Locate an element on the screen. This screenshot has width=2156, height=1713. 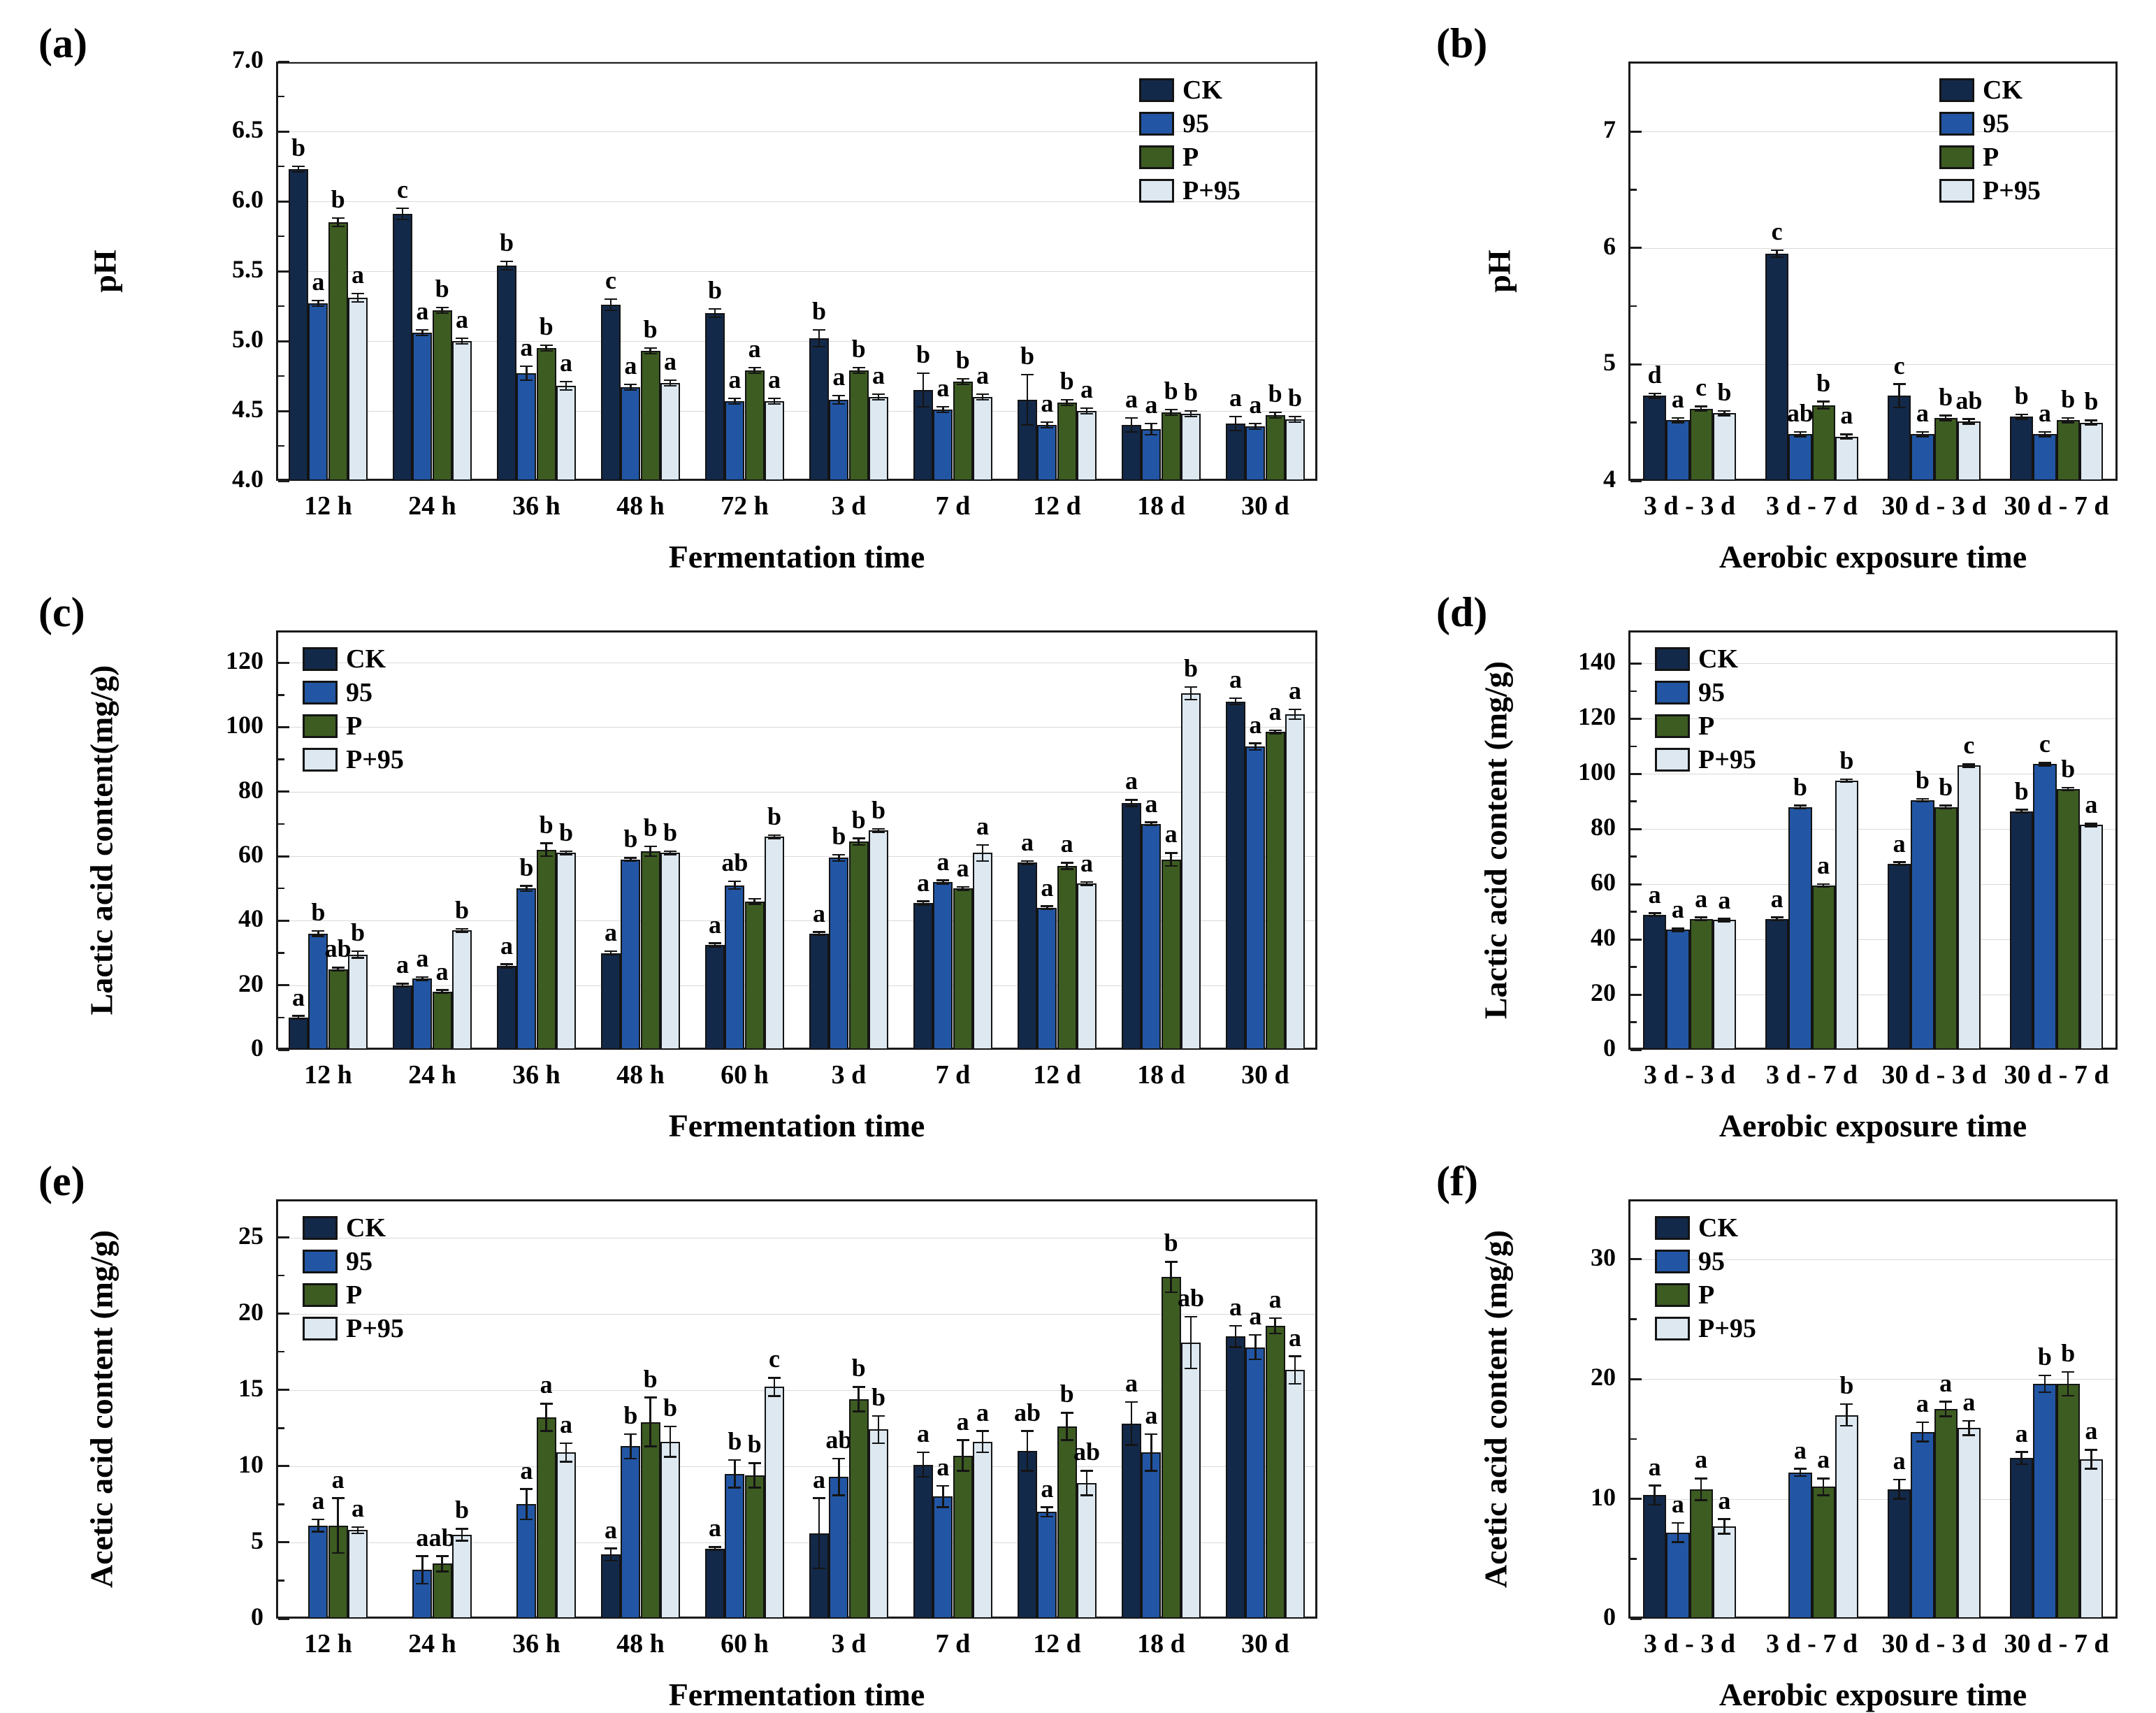
y-axis-label: pH is located at coordinates (105, 271).